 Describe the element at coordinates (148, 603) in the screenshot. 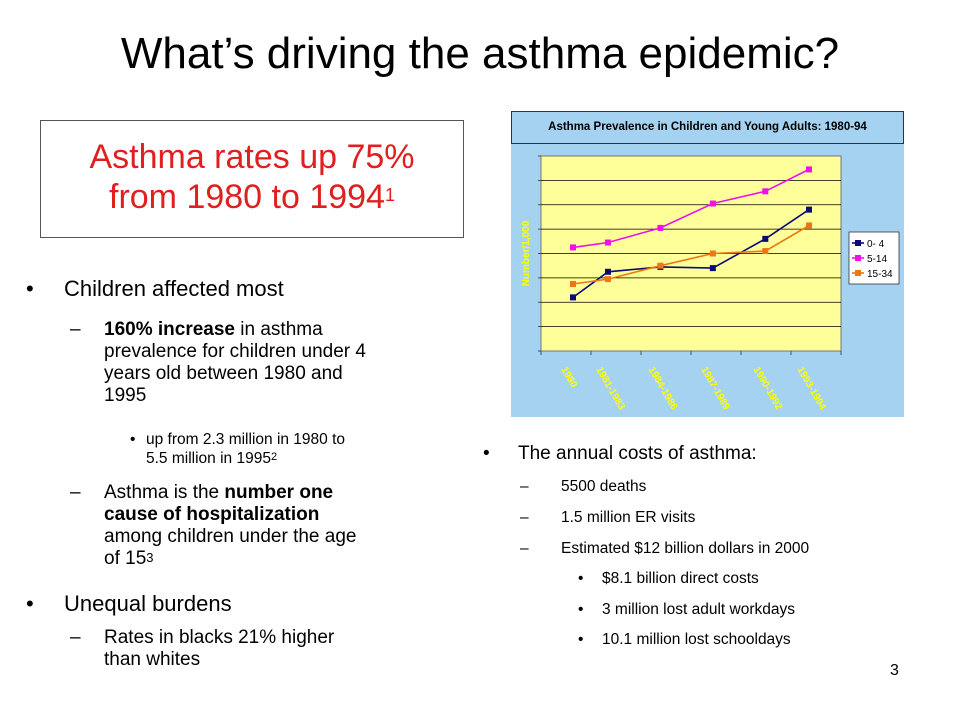

I see `bullet-unequal-burdens: Unequal burdens` at that location.